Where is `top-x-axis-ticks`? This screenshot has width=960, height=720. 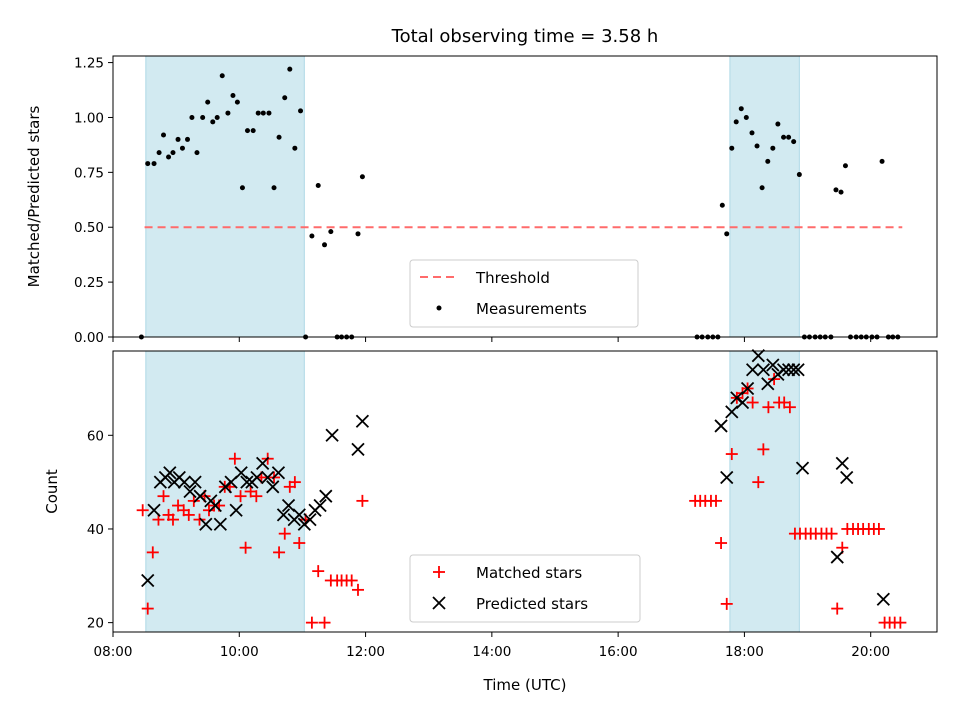
top-x-axis-ticks is located at coordinates (492, 339).